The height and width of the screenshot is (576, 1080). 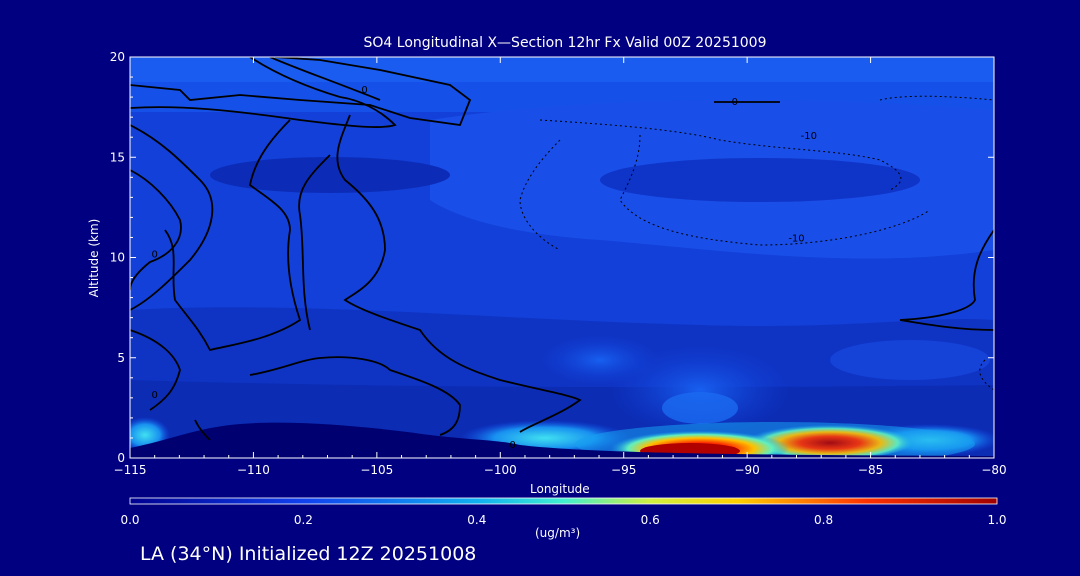 I want to click on colorbar, so click(x=563, y=501).